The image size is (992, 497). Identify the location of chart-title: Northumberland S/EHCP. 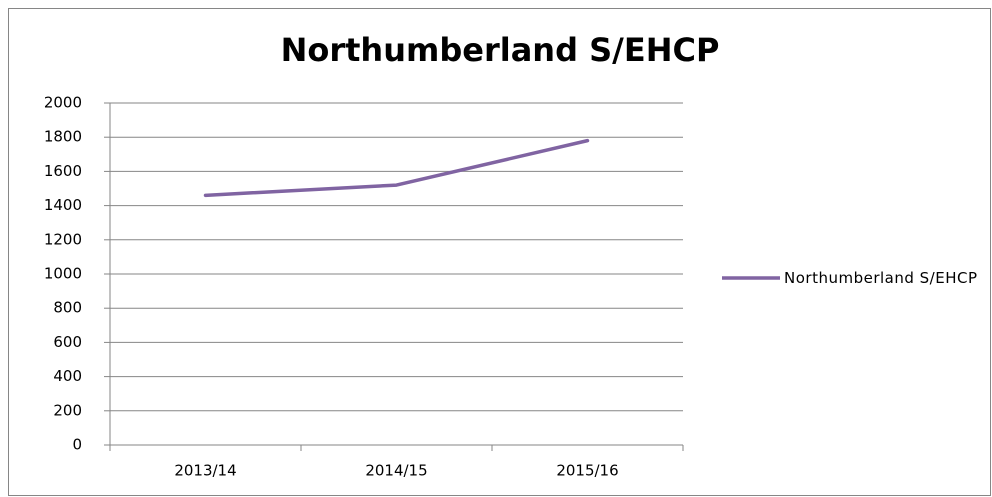
(500, 50).